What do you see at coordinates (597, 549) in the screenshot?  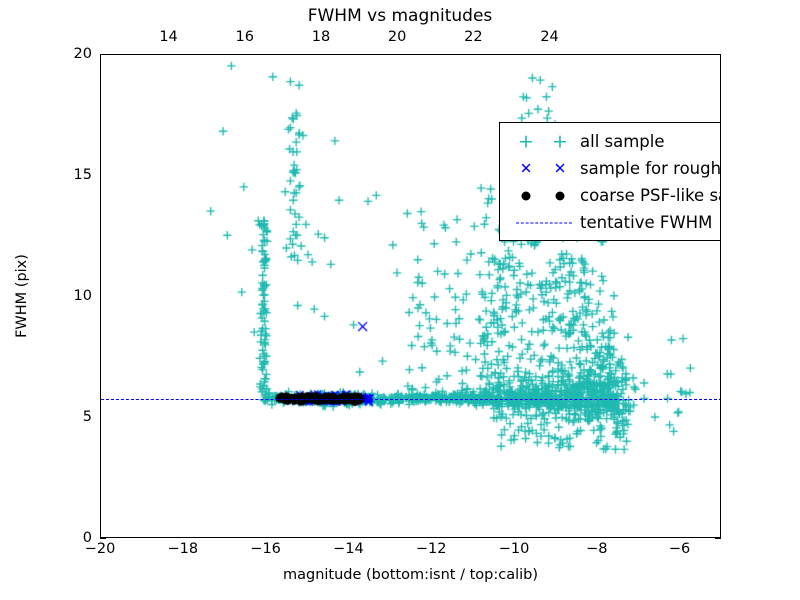 I see `tick-label-bottom-6: −8` at bounding box center [597, 549].